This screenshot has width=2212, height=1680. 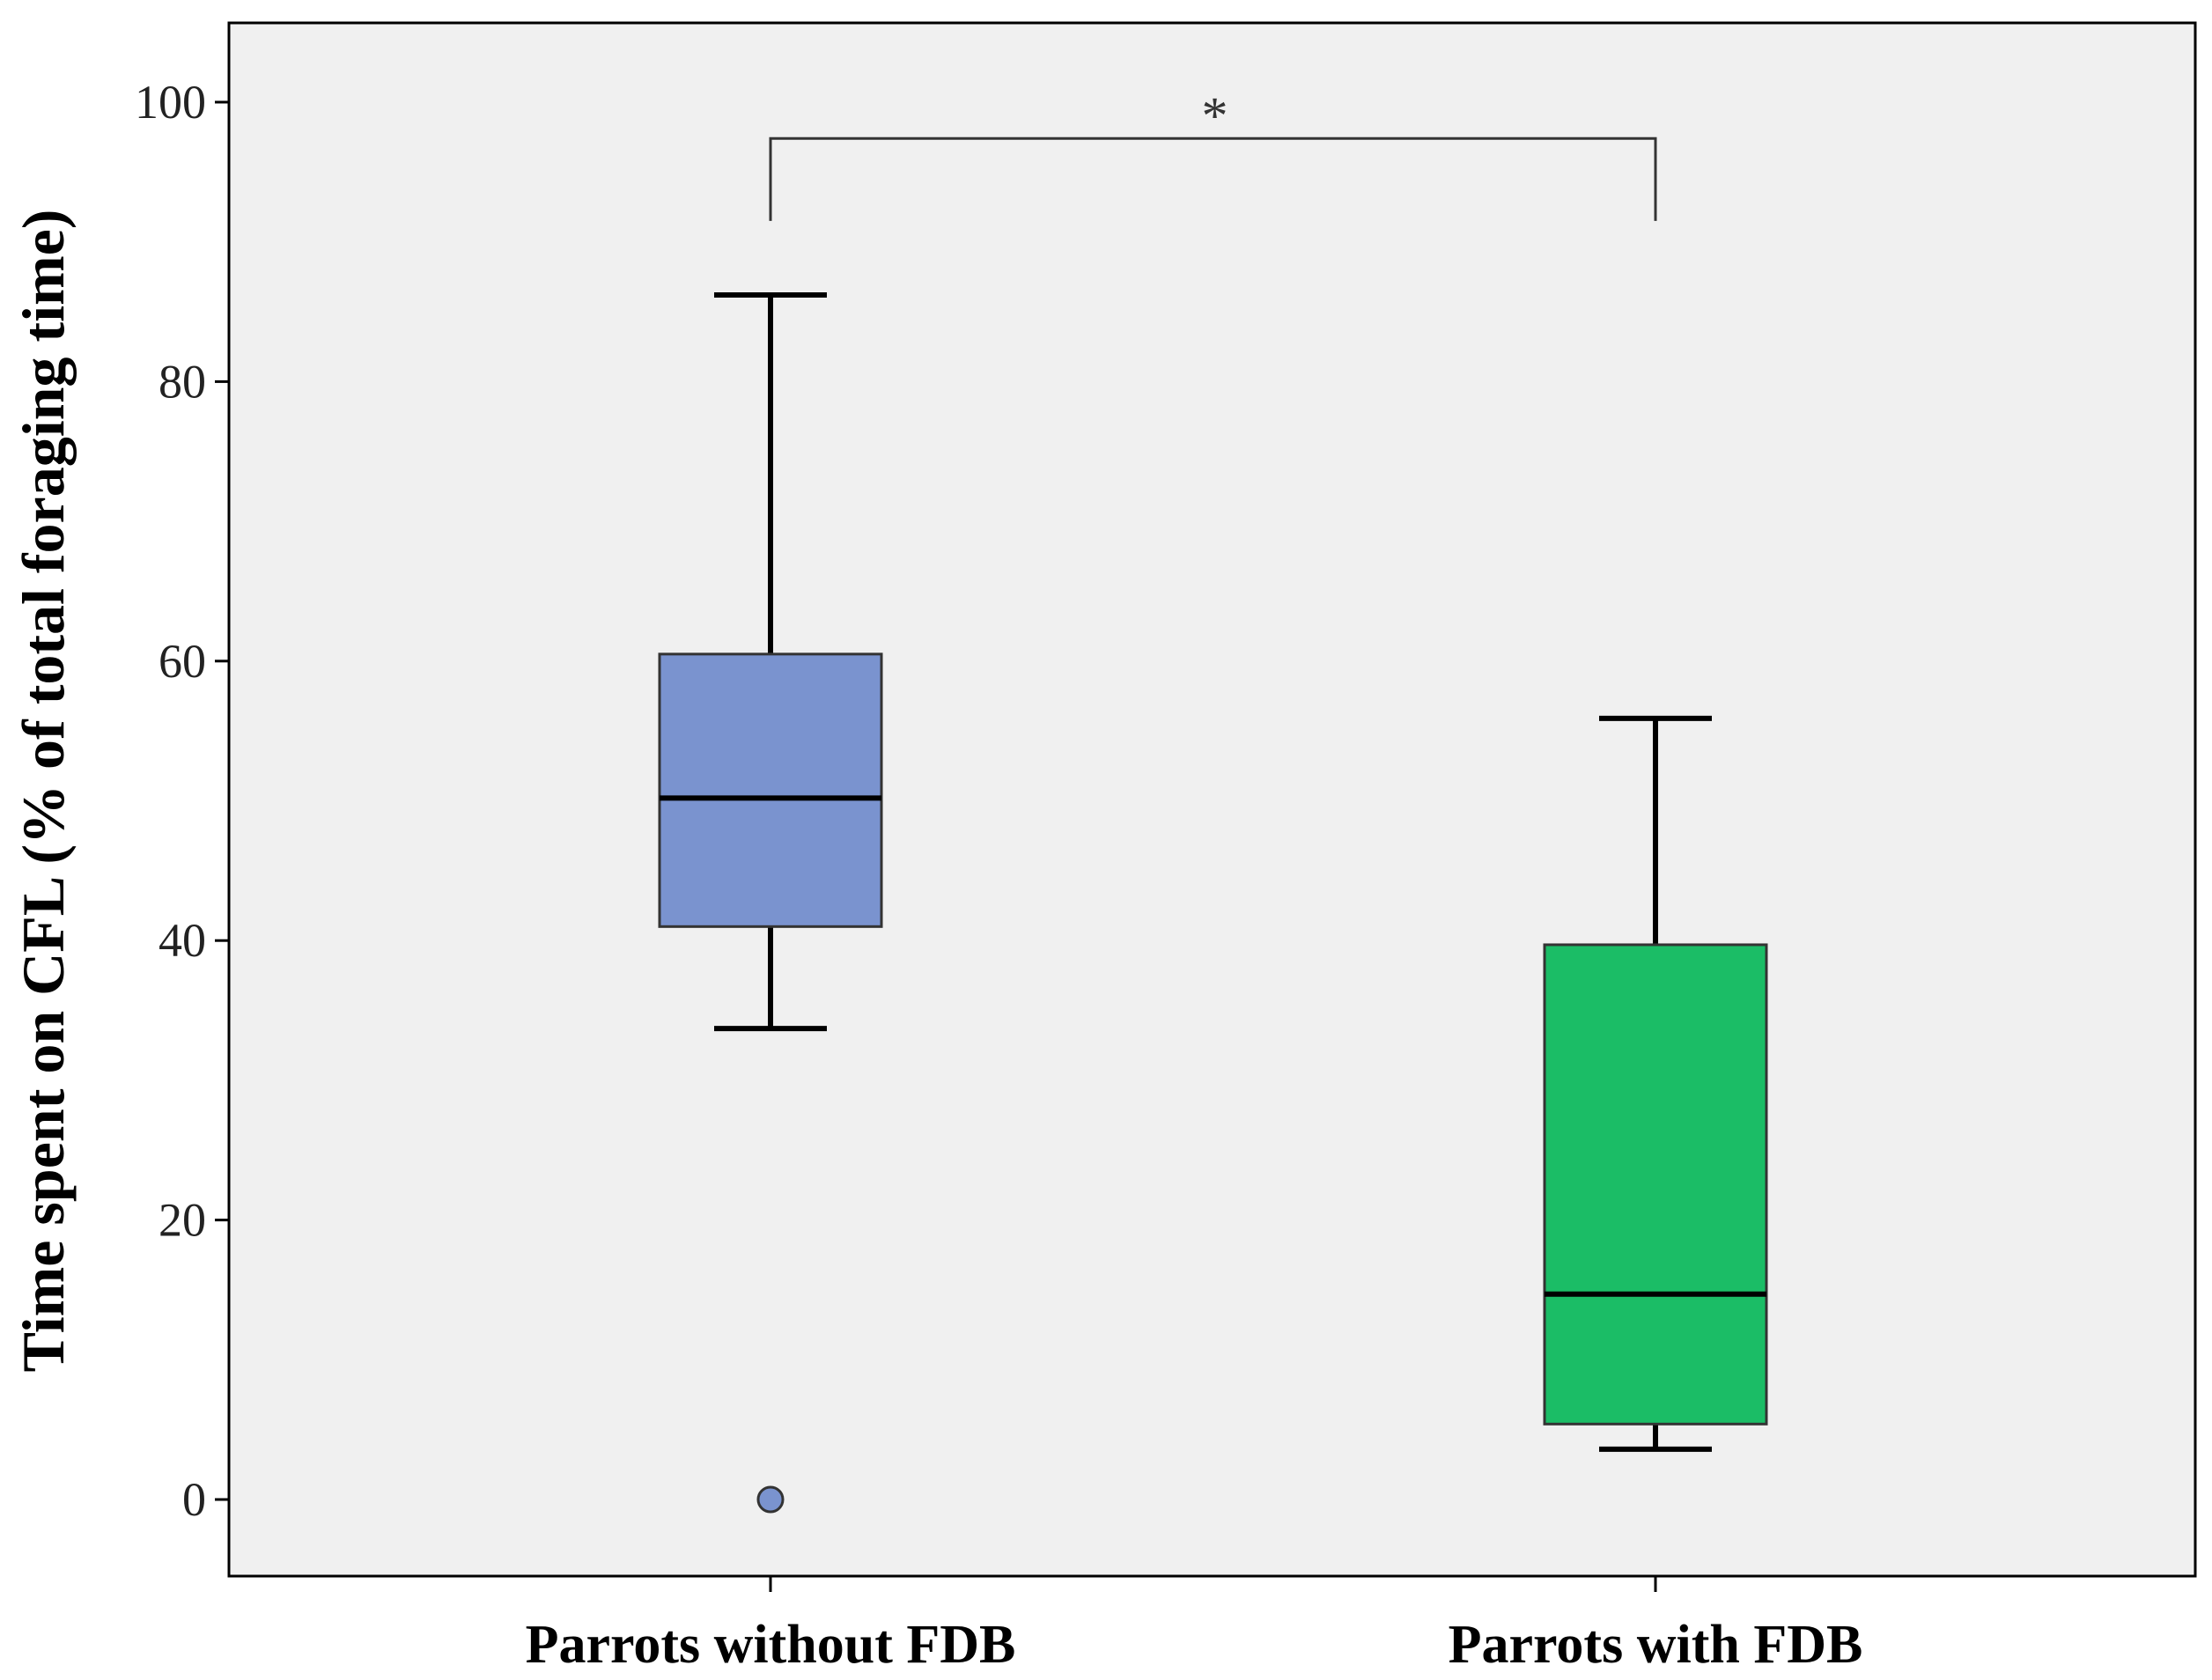 I want to click on significance-annotation: *, so click(x=1213, y=153).